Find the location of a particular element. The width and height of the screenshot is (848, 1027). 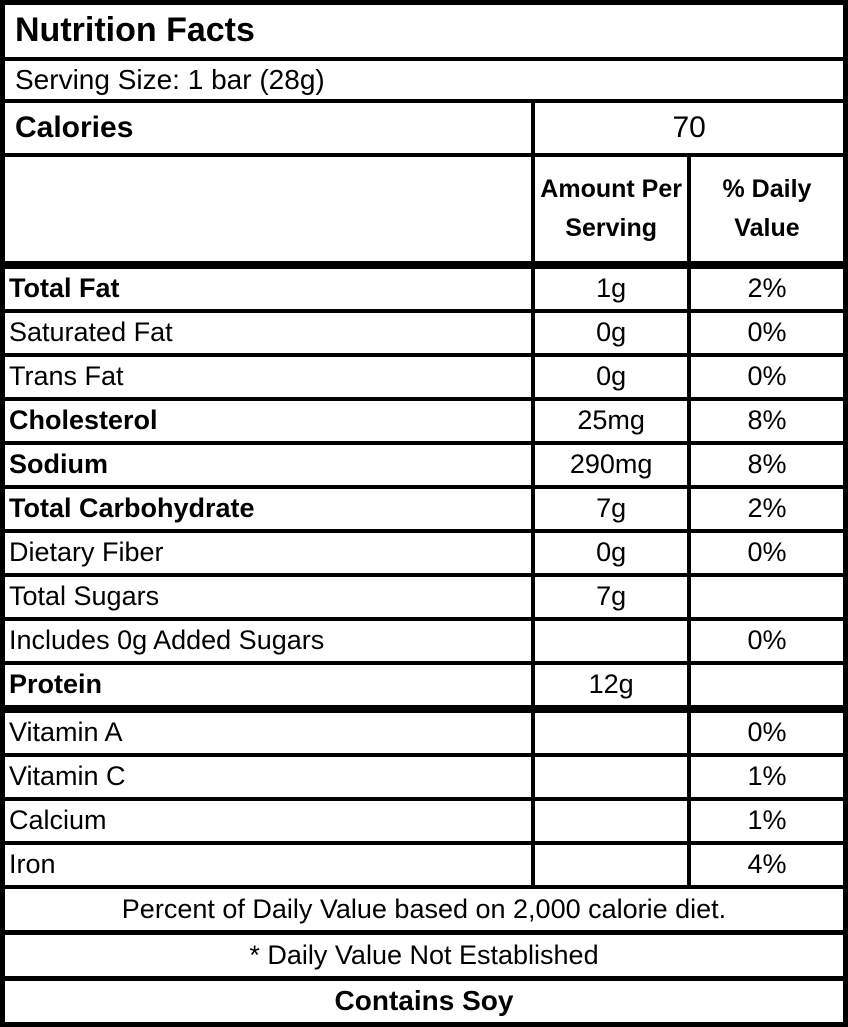

nutrient-name: Total Sugars is located at coordinates (268, 597).